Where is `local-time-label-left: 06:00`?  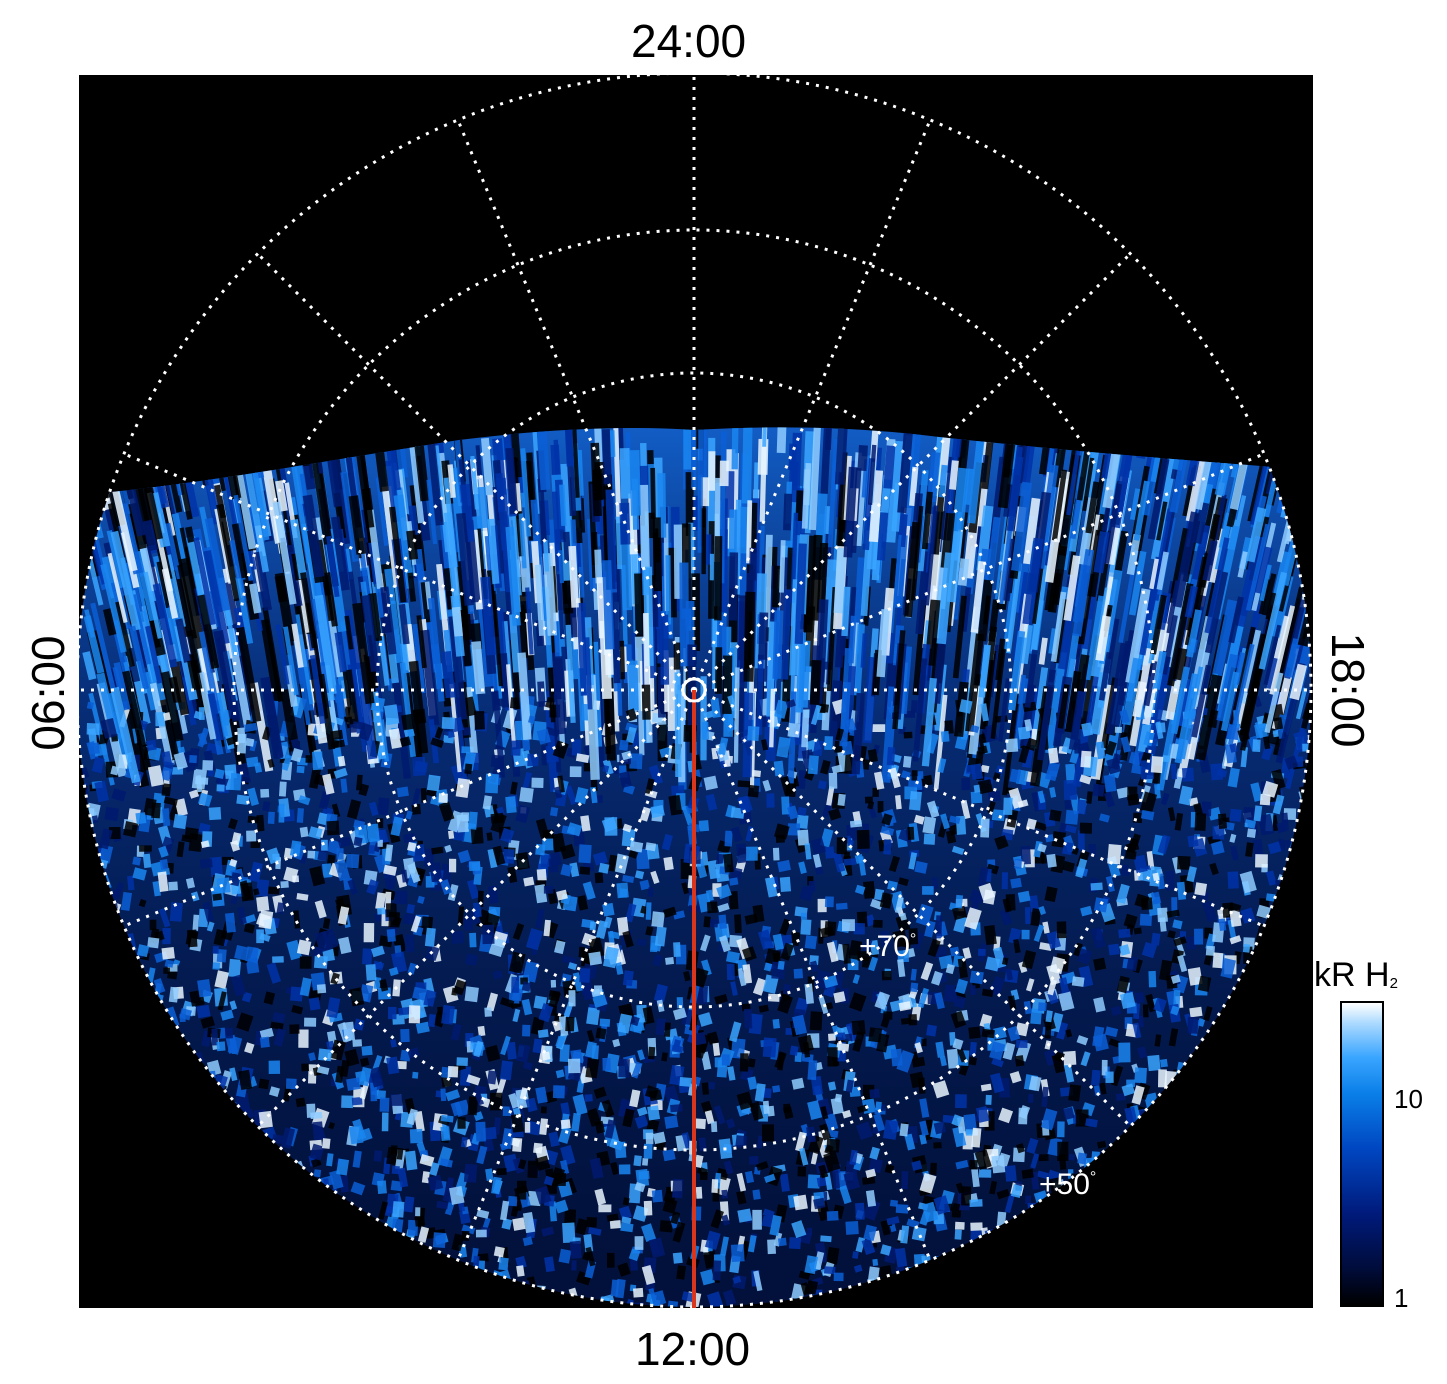 local-time-label-left: 06:00 is located at coordinates (48, 693).